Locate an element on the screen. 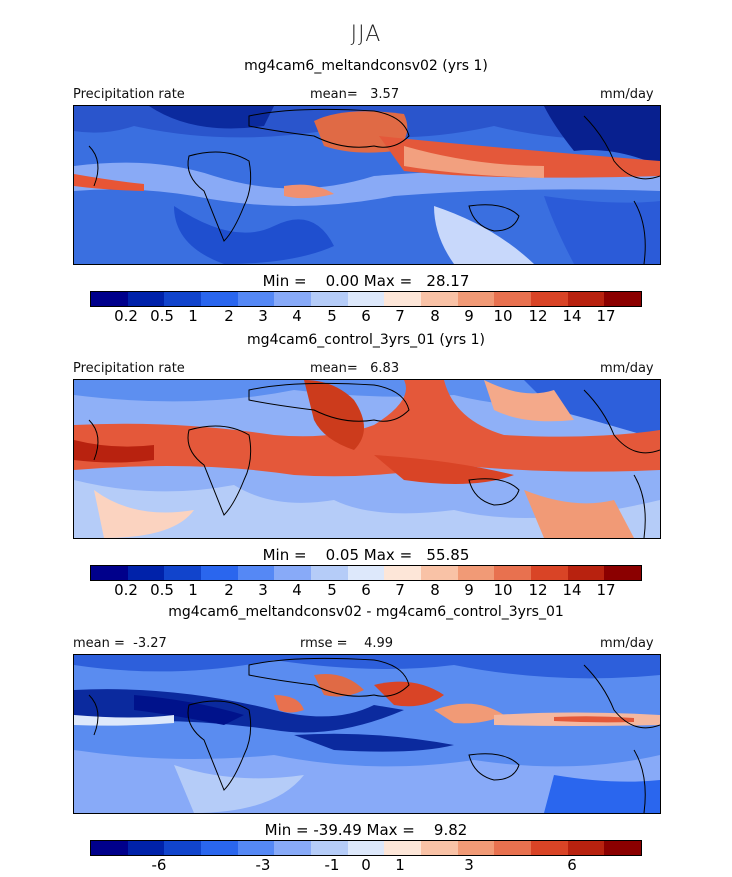 The height and width of the screenshot is (877, 732). colorbar-1-tick: 5 is located at coordinates (332, 316).